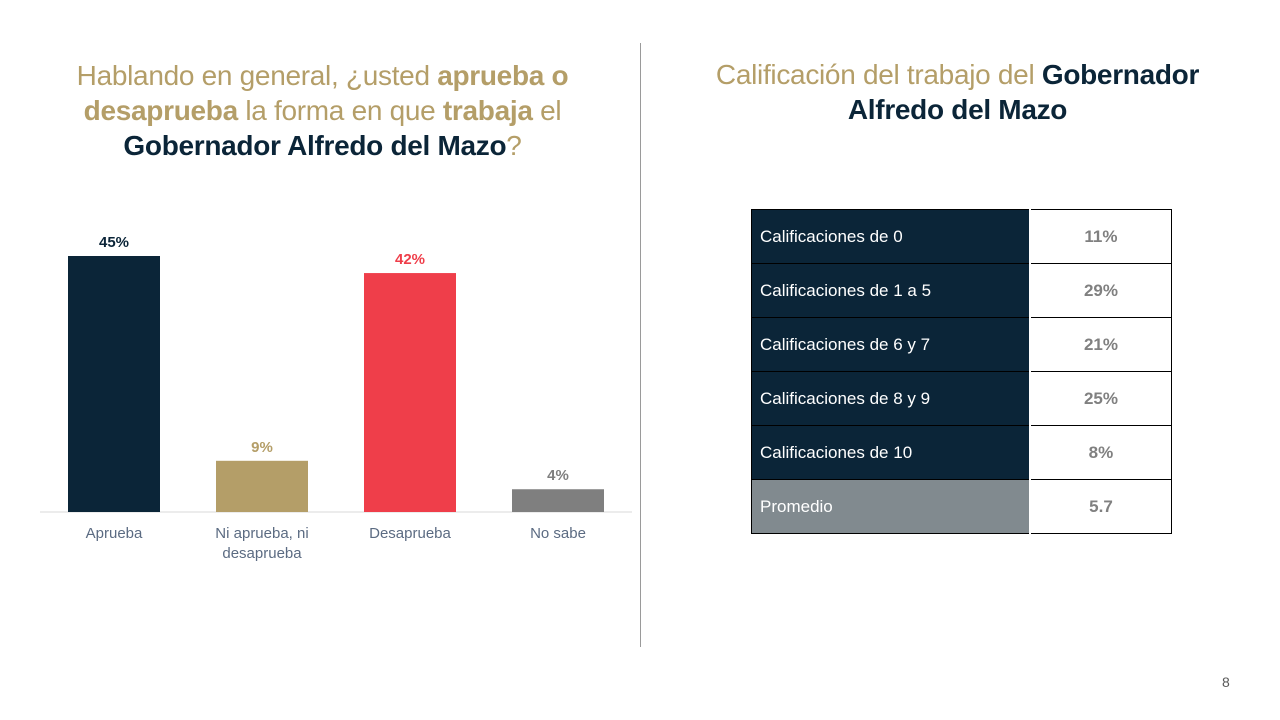 Image resolution: width=1280 pixels, height=720 pixels. I want to click on bar-desaprueba, so click(410, 392).